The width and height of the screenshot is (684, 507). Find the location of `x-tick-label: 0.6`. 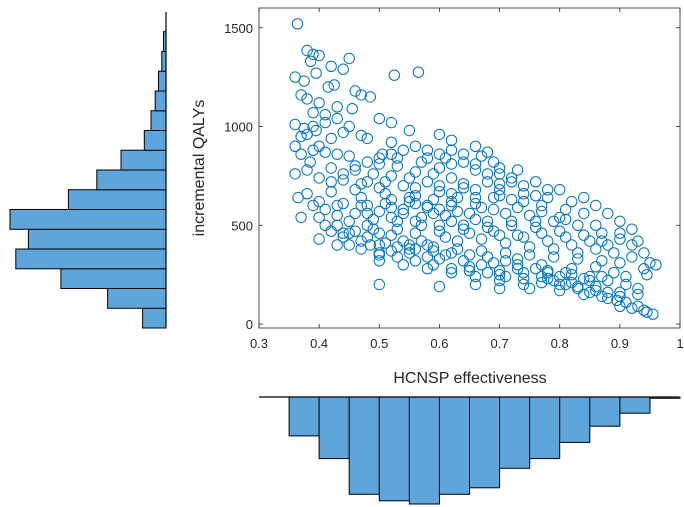

x-tick-label: 0.6 is located at coordinates (439, 343).